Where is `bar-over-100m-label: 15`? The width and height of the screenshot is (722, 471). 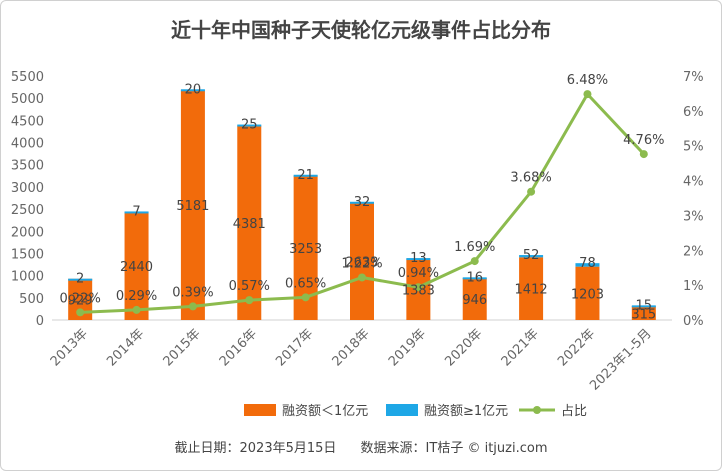 bar-over-100m-label: 15 is located at coordinates (644, 305).